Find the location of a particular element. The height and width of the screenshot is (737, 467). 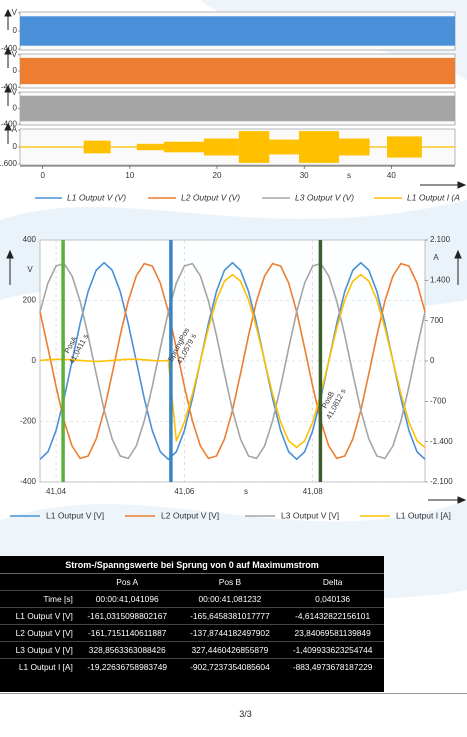

x-tick-label: 41,06 is located at coordinates (184, 491).